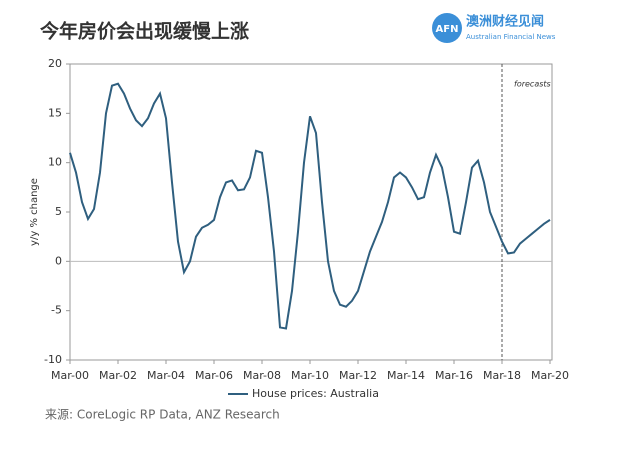  Describe the element at coordinates (55, 112) in the screenshot. I see `y-tick-label: 15` at that location.